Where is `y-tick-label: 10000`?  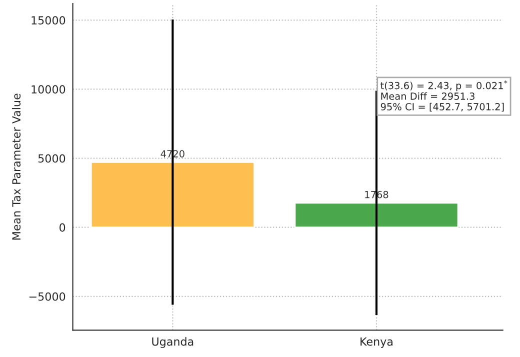 y-tick-label: 10000 is located at coordinates (49, 89).